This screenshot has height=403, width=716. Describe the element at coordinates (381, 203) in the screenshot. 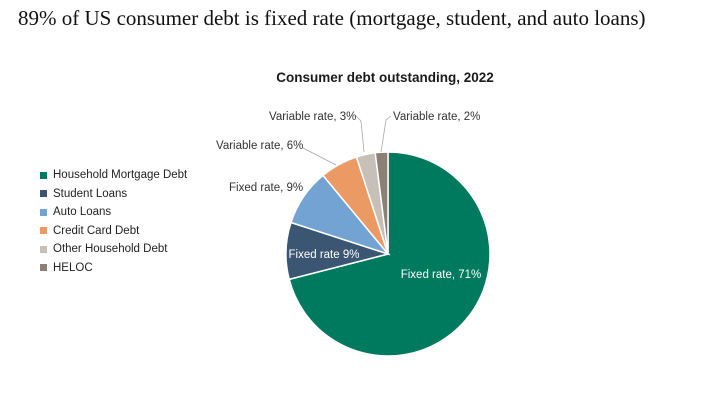

I see `pie-slice` at that location.